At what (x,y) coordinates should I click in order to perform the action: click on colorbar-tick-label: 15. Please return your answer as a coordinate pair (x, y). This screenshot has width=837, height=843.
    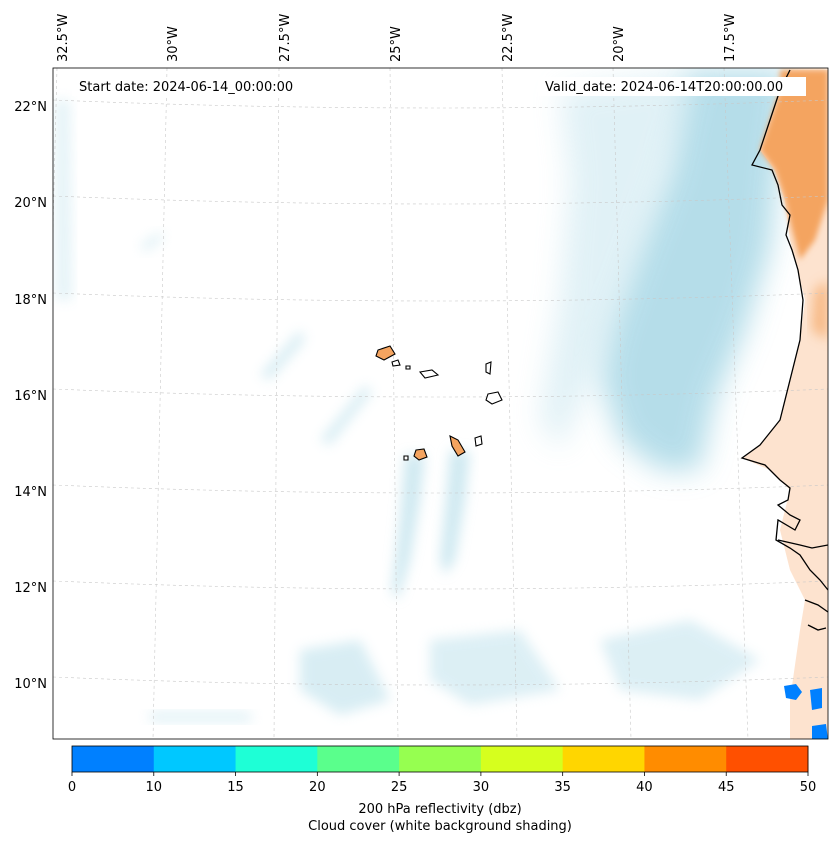
    Looking at the image, I should click on (235, 787).